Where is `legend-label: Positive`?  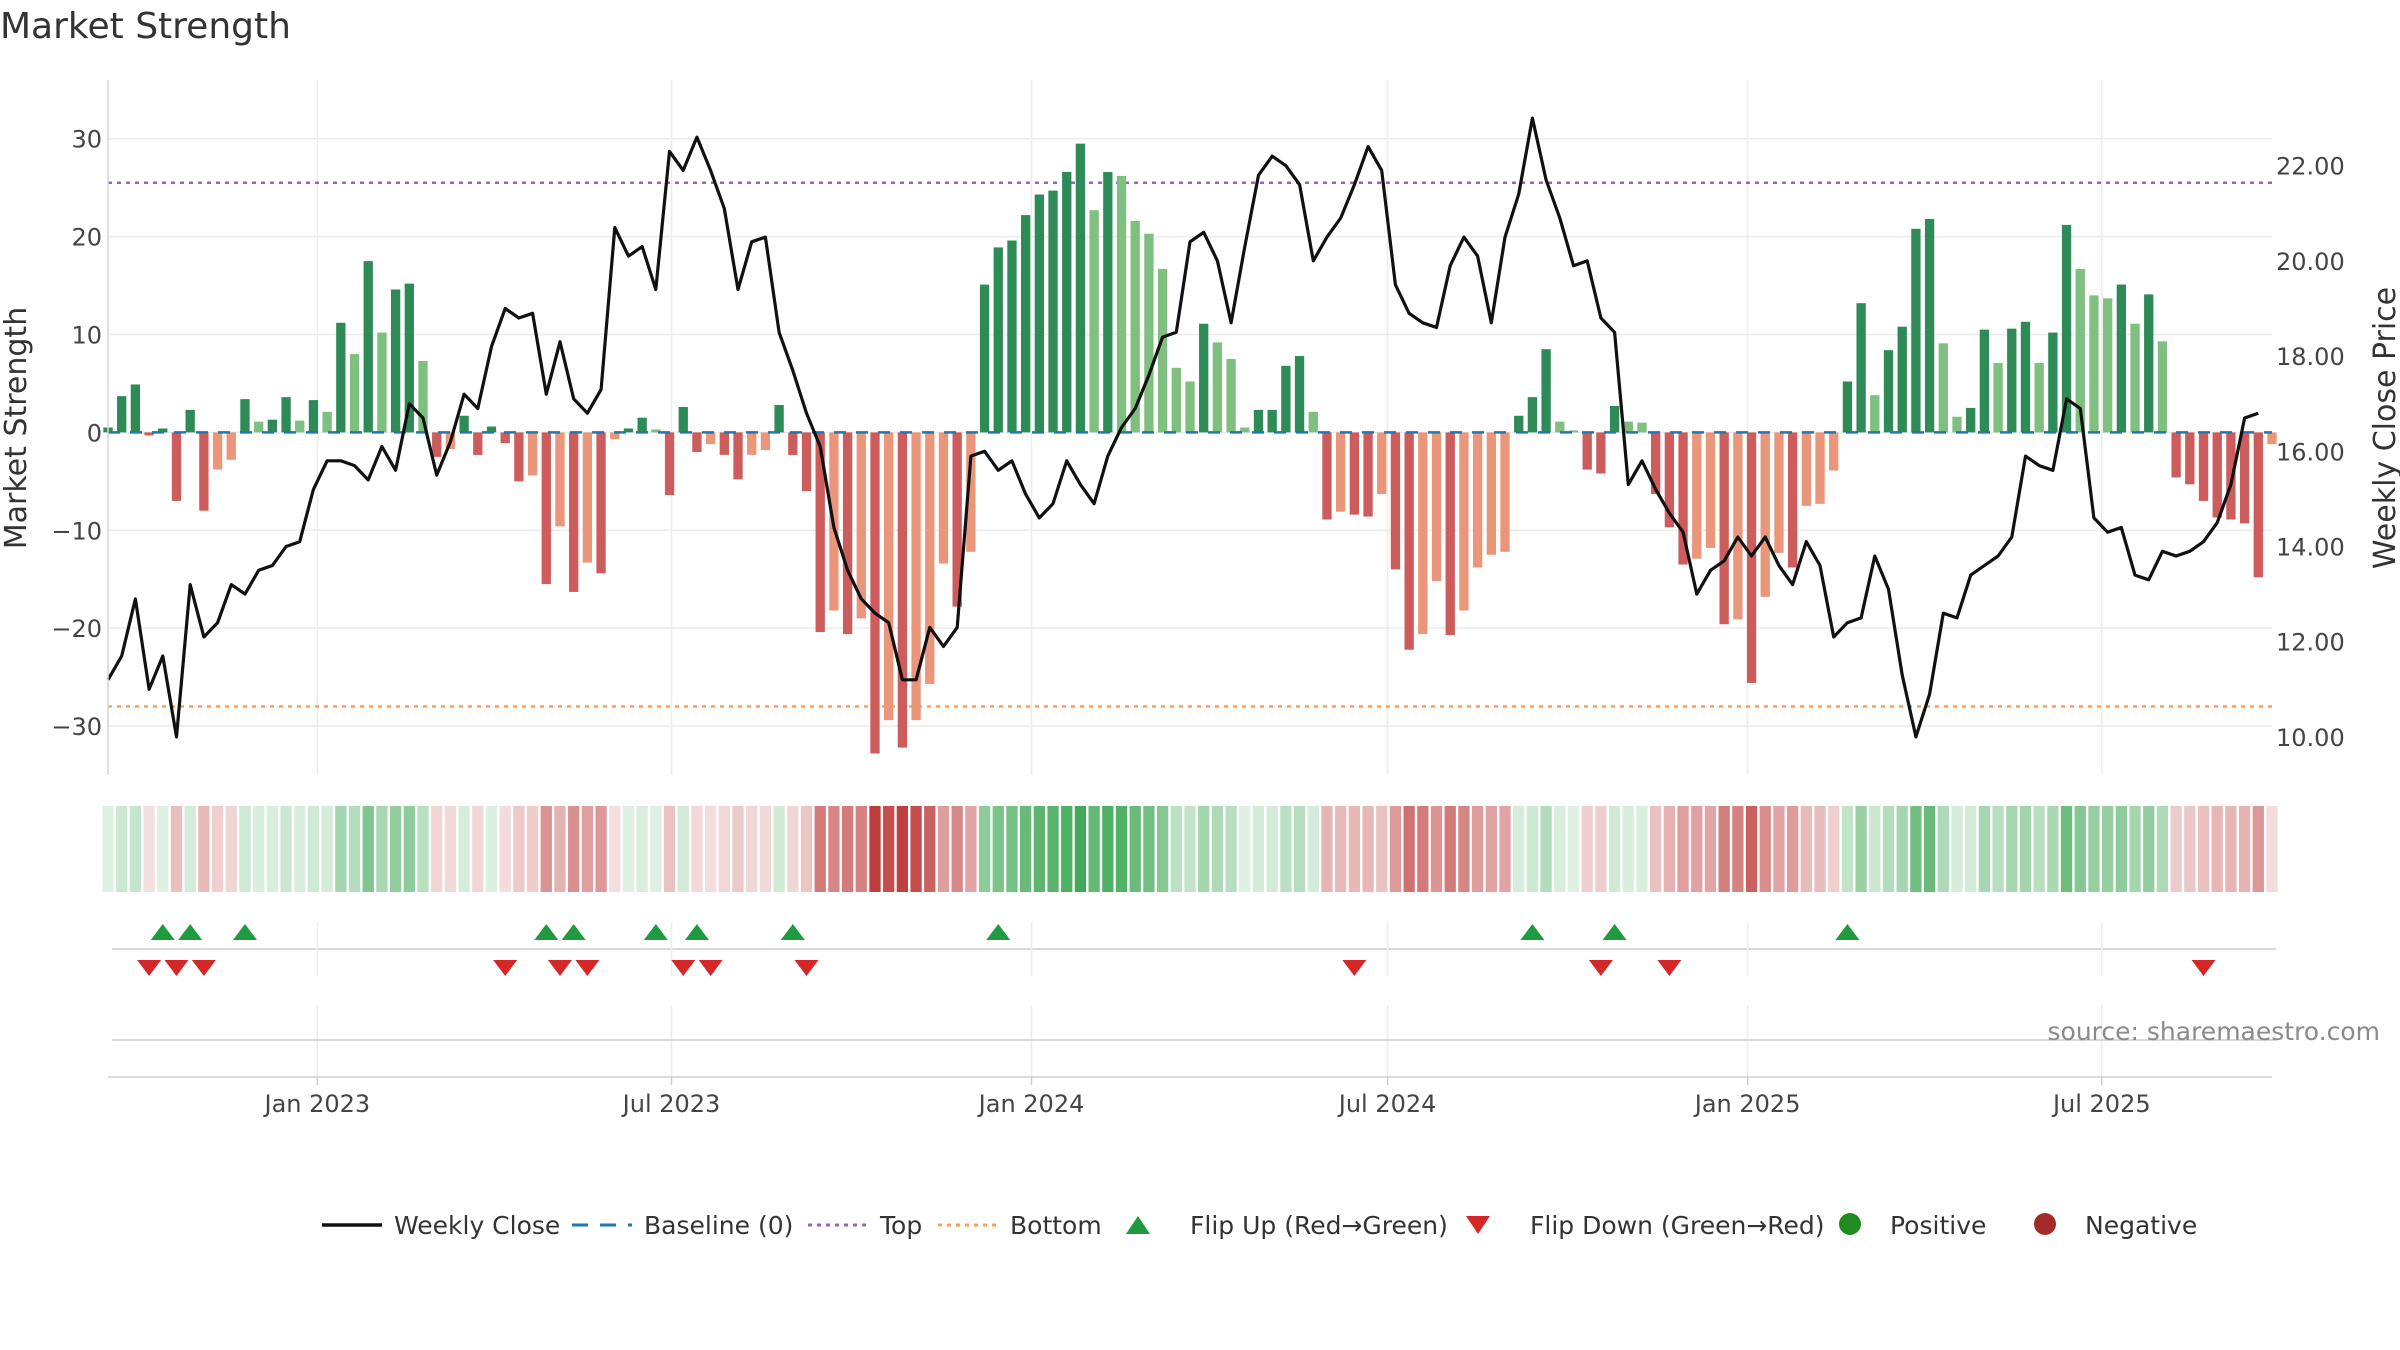 legend-label: Positive is located at coordinates (1938, 1225).